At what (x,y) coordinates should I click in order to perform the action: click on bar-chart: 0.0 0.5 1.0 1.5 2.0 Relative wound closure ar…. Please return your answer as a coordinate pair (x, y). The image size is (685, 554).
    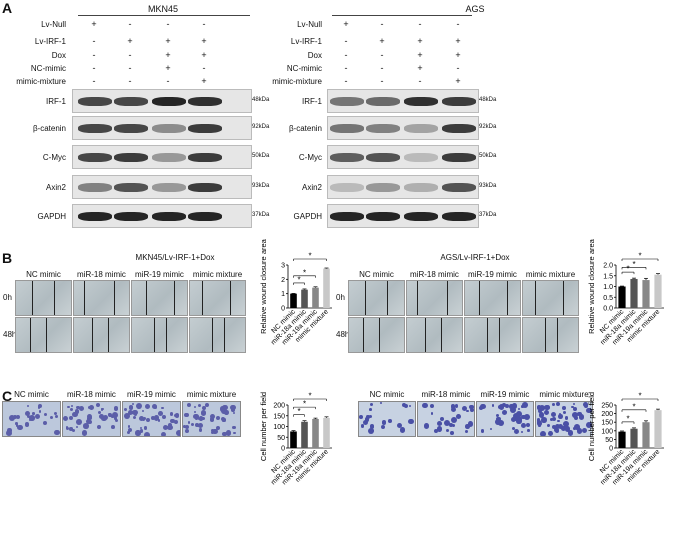
    Looking at the image, I should click on (625, 292).